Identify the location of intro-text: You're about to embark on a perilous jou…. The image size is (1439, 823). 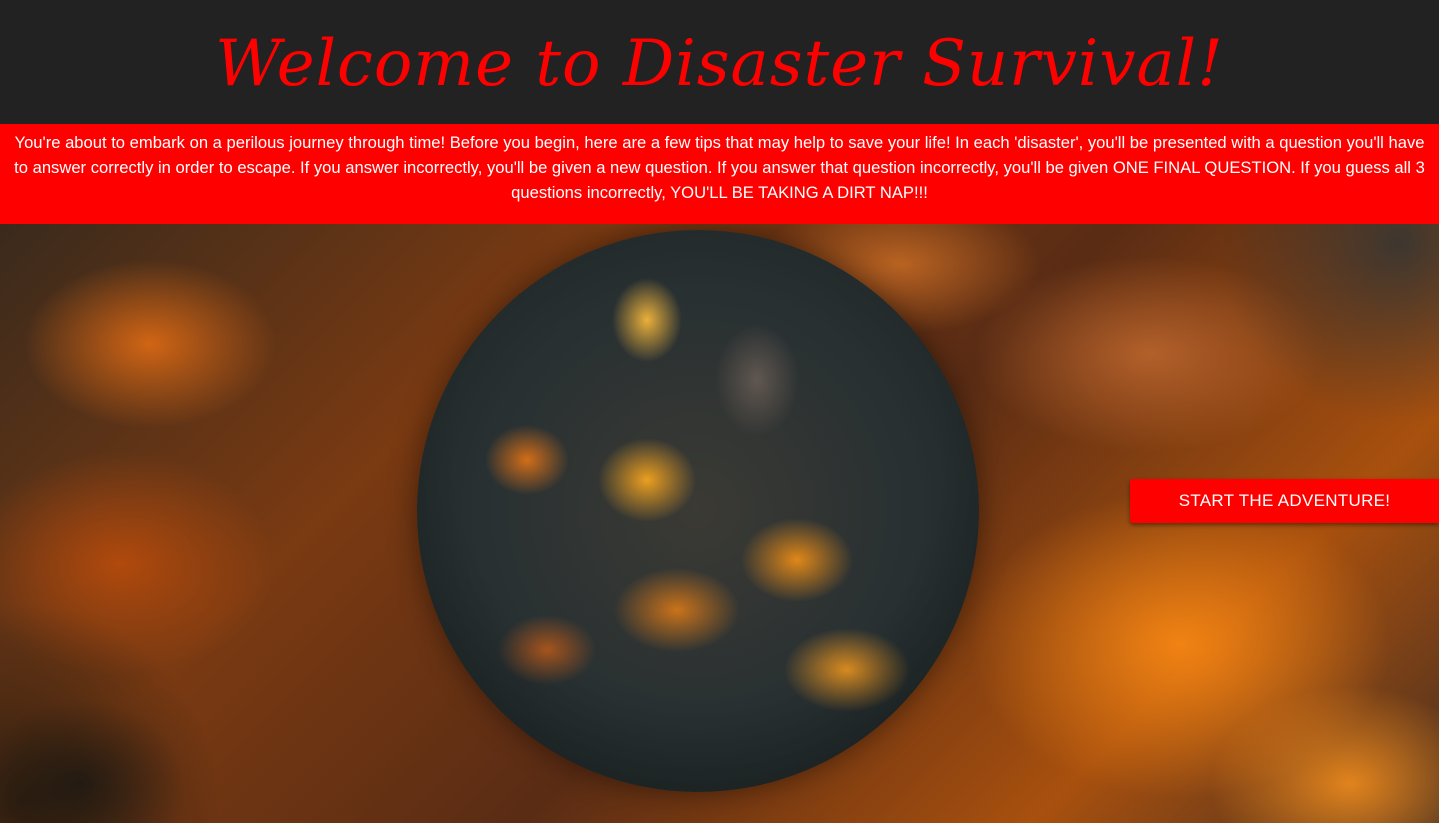
(719, 167).